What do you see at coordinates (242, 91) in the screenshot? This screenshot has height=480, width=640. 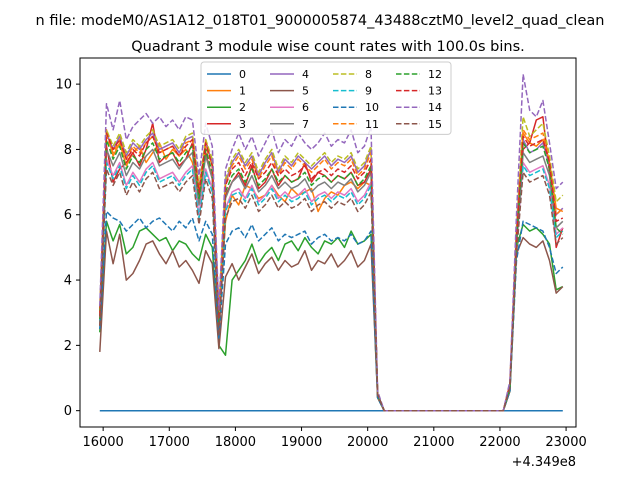 I see `legend-label-1: 1` at bounding box center [242, 91].